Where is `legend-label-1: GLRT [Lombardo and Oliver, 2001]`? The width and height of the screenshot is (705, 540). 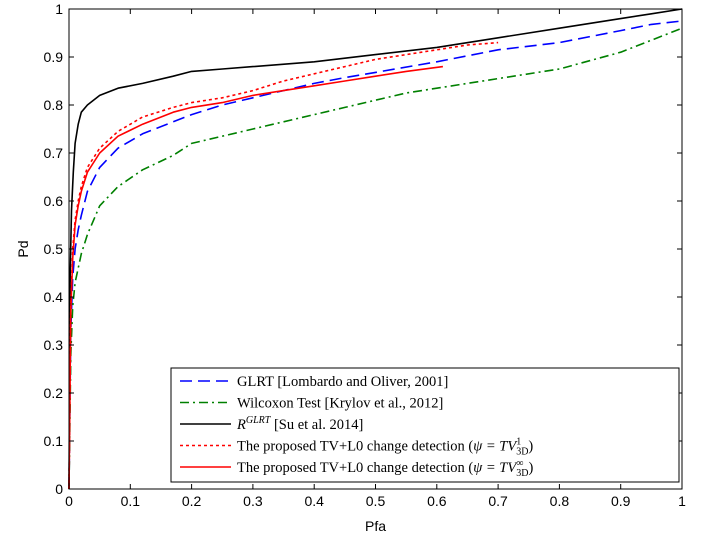
legend-label-1: GLRT [Lombardo and Oliver, 2001] is located at coordinates (342, 382).